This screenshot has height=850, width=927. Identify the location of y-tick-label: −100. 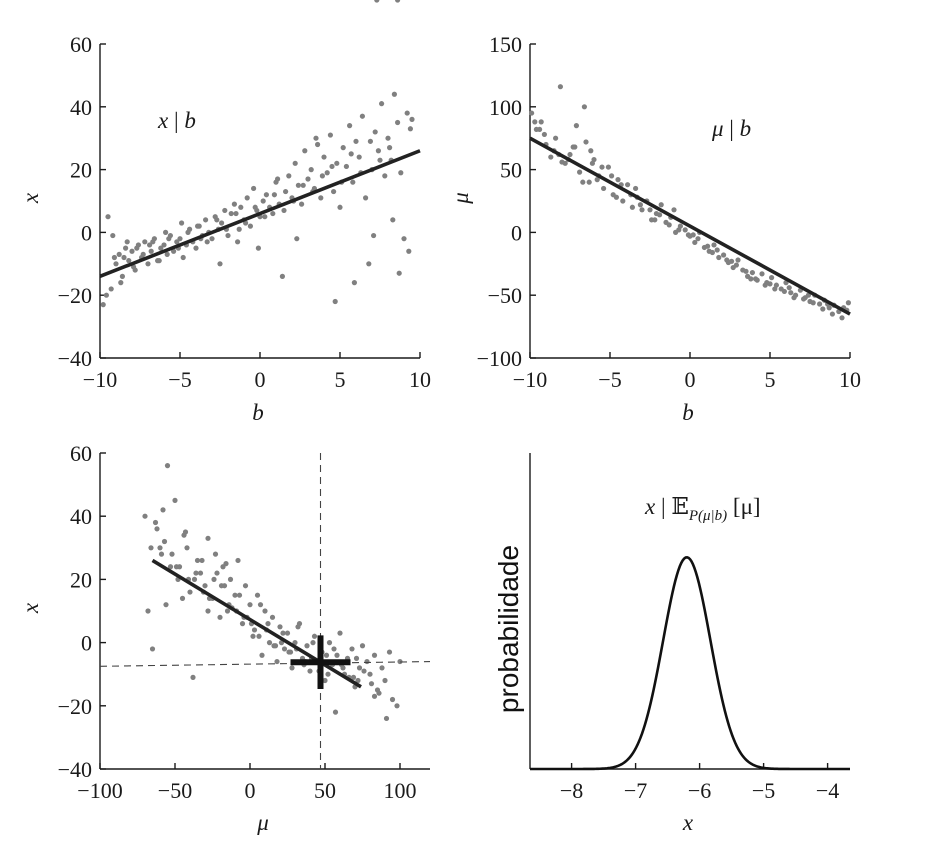
(499, 358).